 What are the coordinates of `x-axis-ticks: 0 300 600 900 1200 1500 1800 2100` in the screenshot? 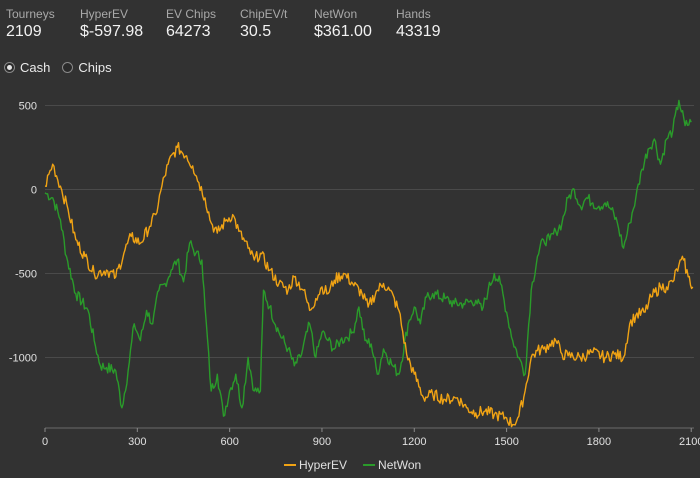 It's located at (371, 438).